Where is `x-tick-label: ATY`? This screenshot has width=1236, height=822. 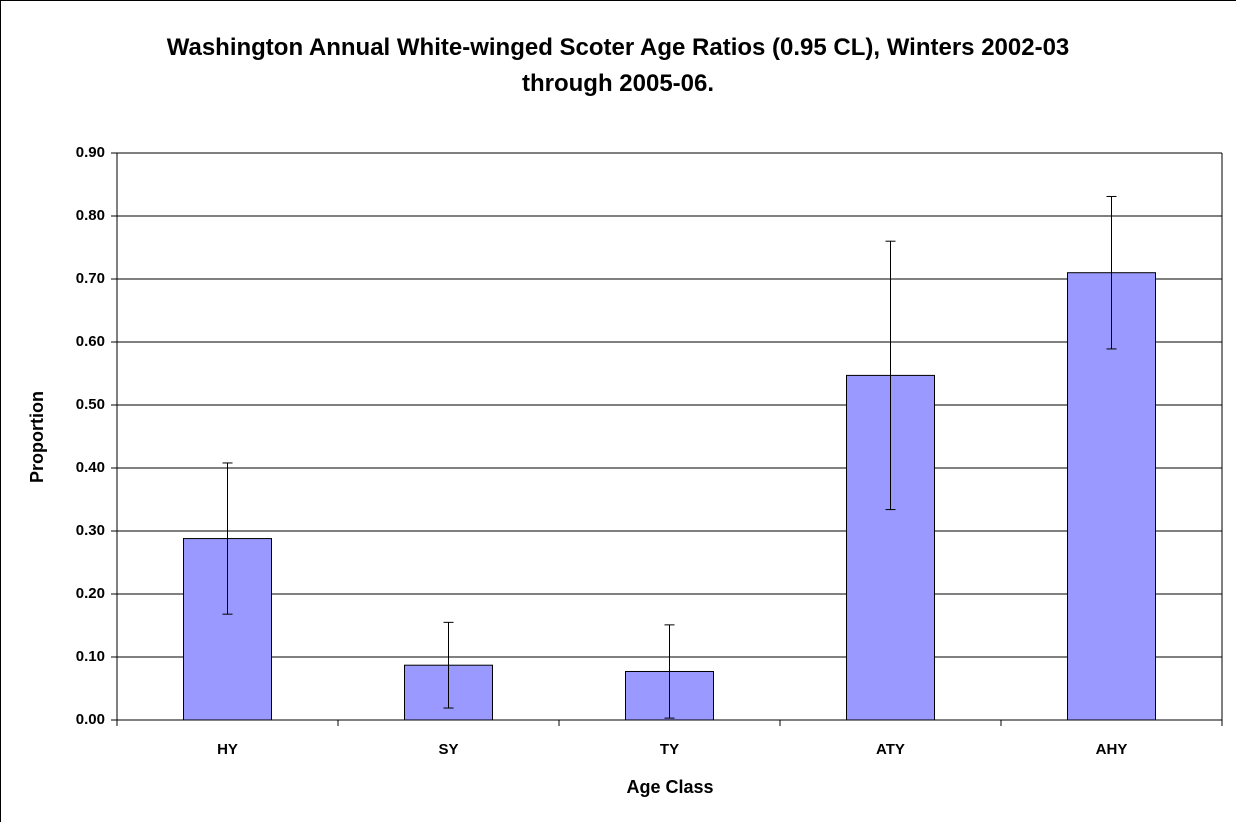
x-tick-label: ATY is located at coordinates (890, 749).